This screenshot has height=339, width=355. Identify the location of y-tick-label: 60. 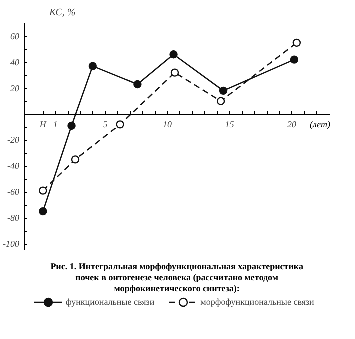
(15, 36).